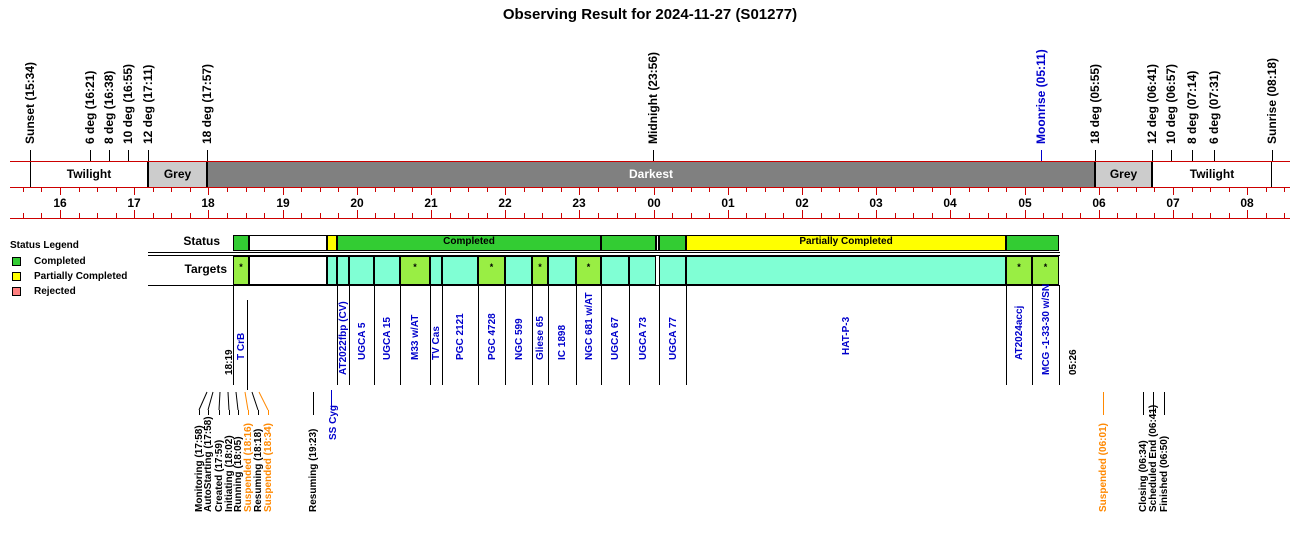 This screenshot has height=560, width=1300. What do you see at coordinates (362, 341) in the screenshot?
I see `target-name: UGCA 5` at bounding box center [362, 341].